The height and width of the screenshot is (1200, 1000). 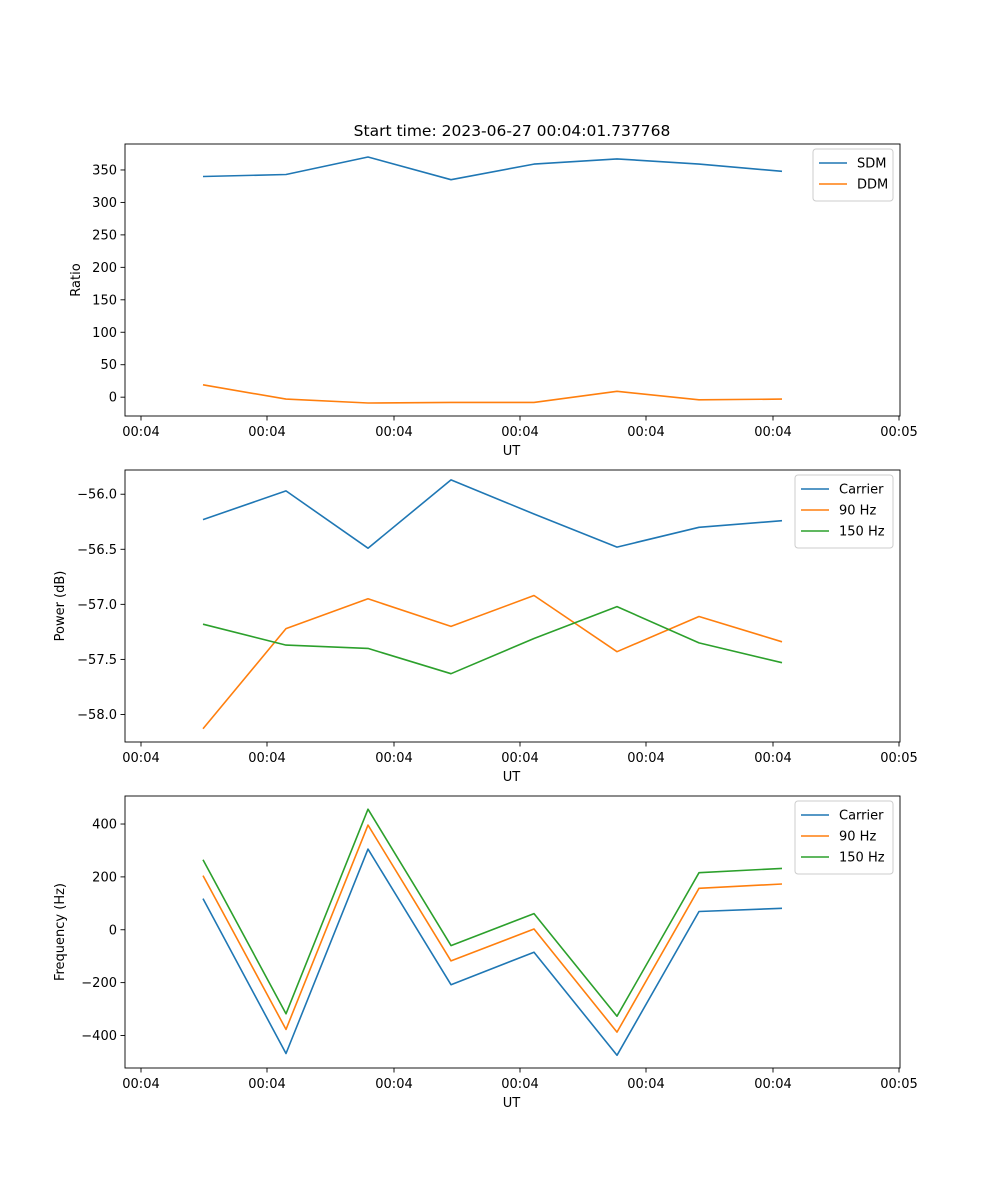 I want to click on series-line-sdm, so click(x=492, y=168).